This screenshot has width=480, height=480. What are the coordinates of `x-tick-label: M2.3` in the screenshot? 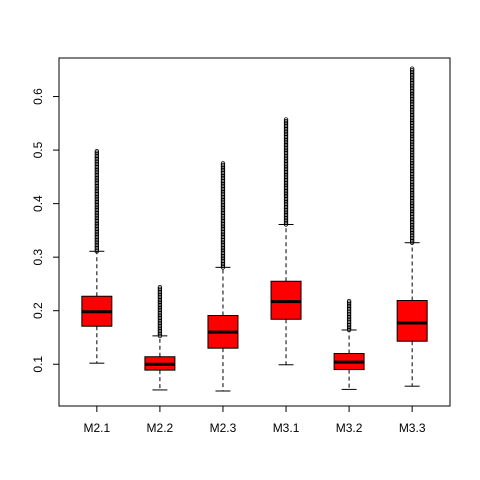 It's located at (223, 428).